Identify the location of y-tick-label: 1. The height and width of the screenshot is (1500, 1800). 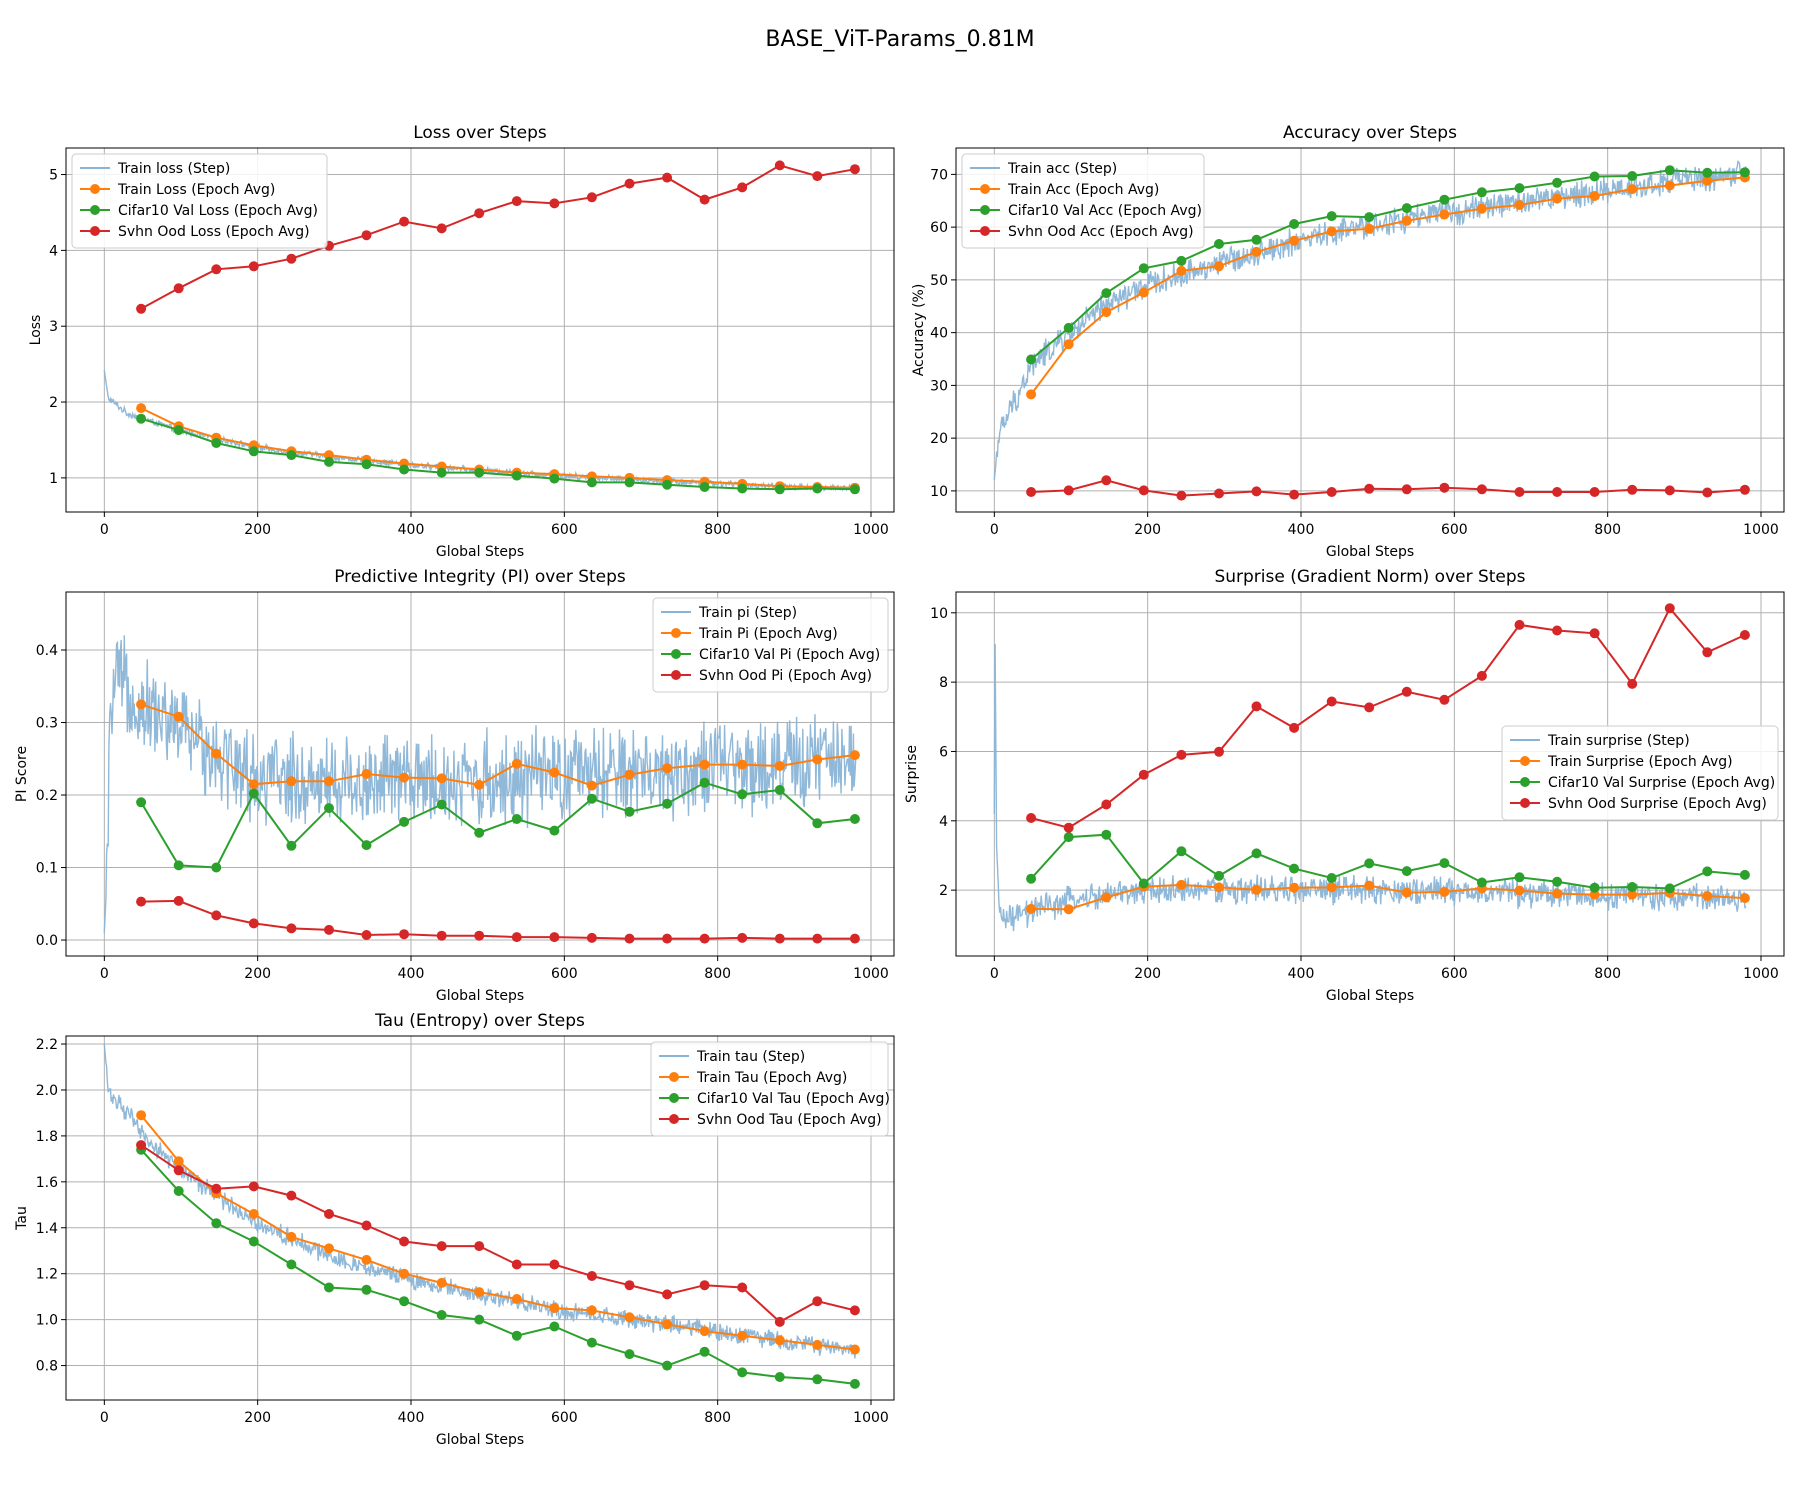
(53, 479).